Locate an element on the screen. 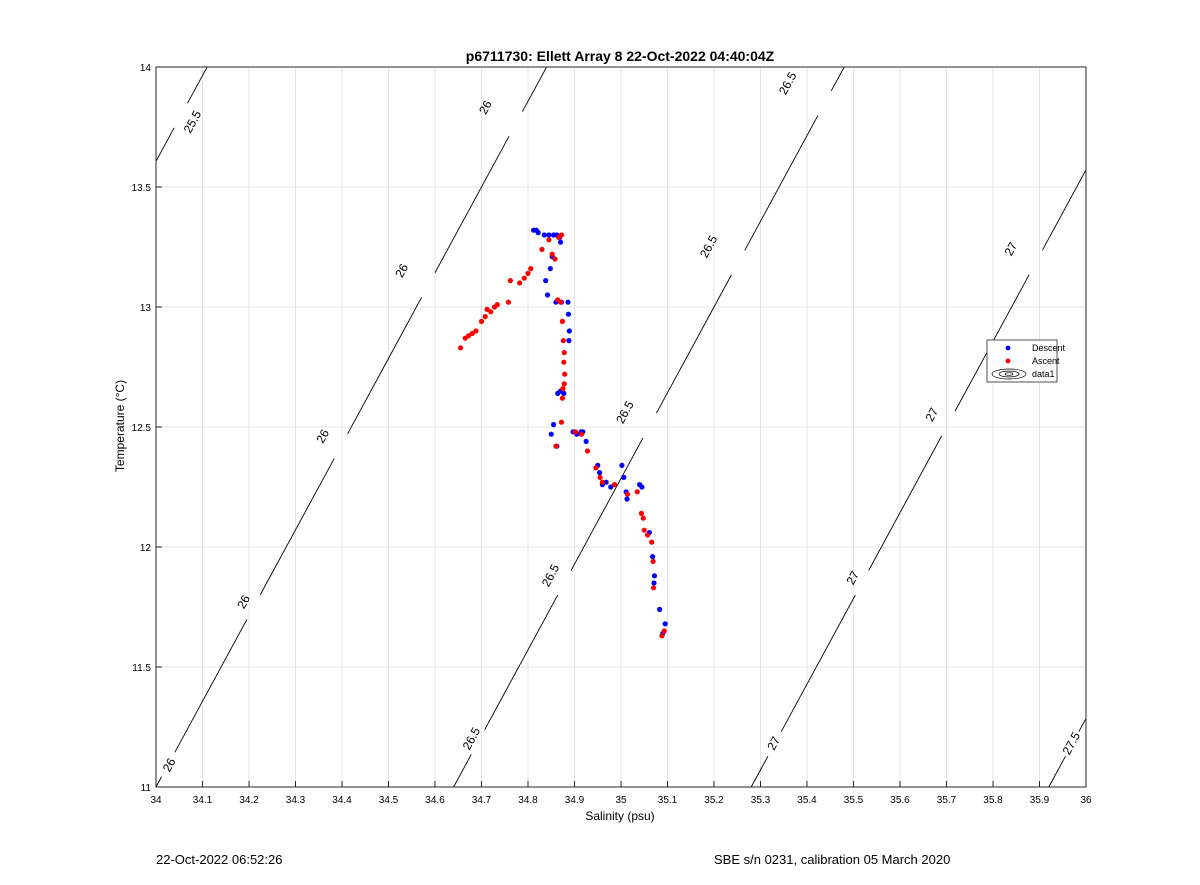  legend-box is located at coordinates (1022, 361).